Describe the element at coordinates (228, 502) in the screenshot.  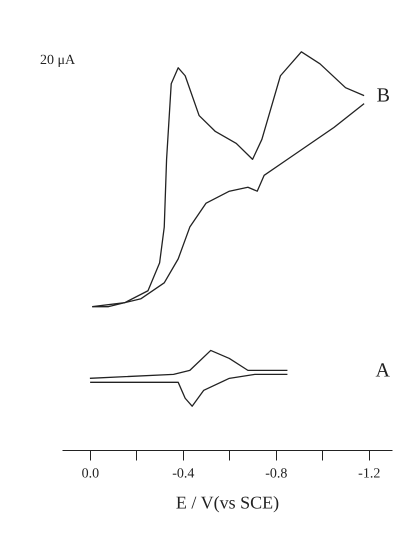
I see `x-axis-title: E / V(vs SCE)` at that location.